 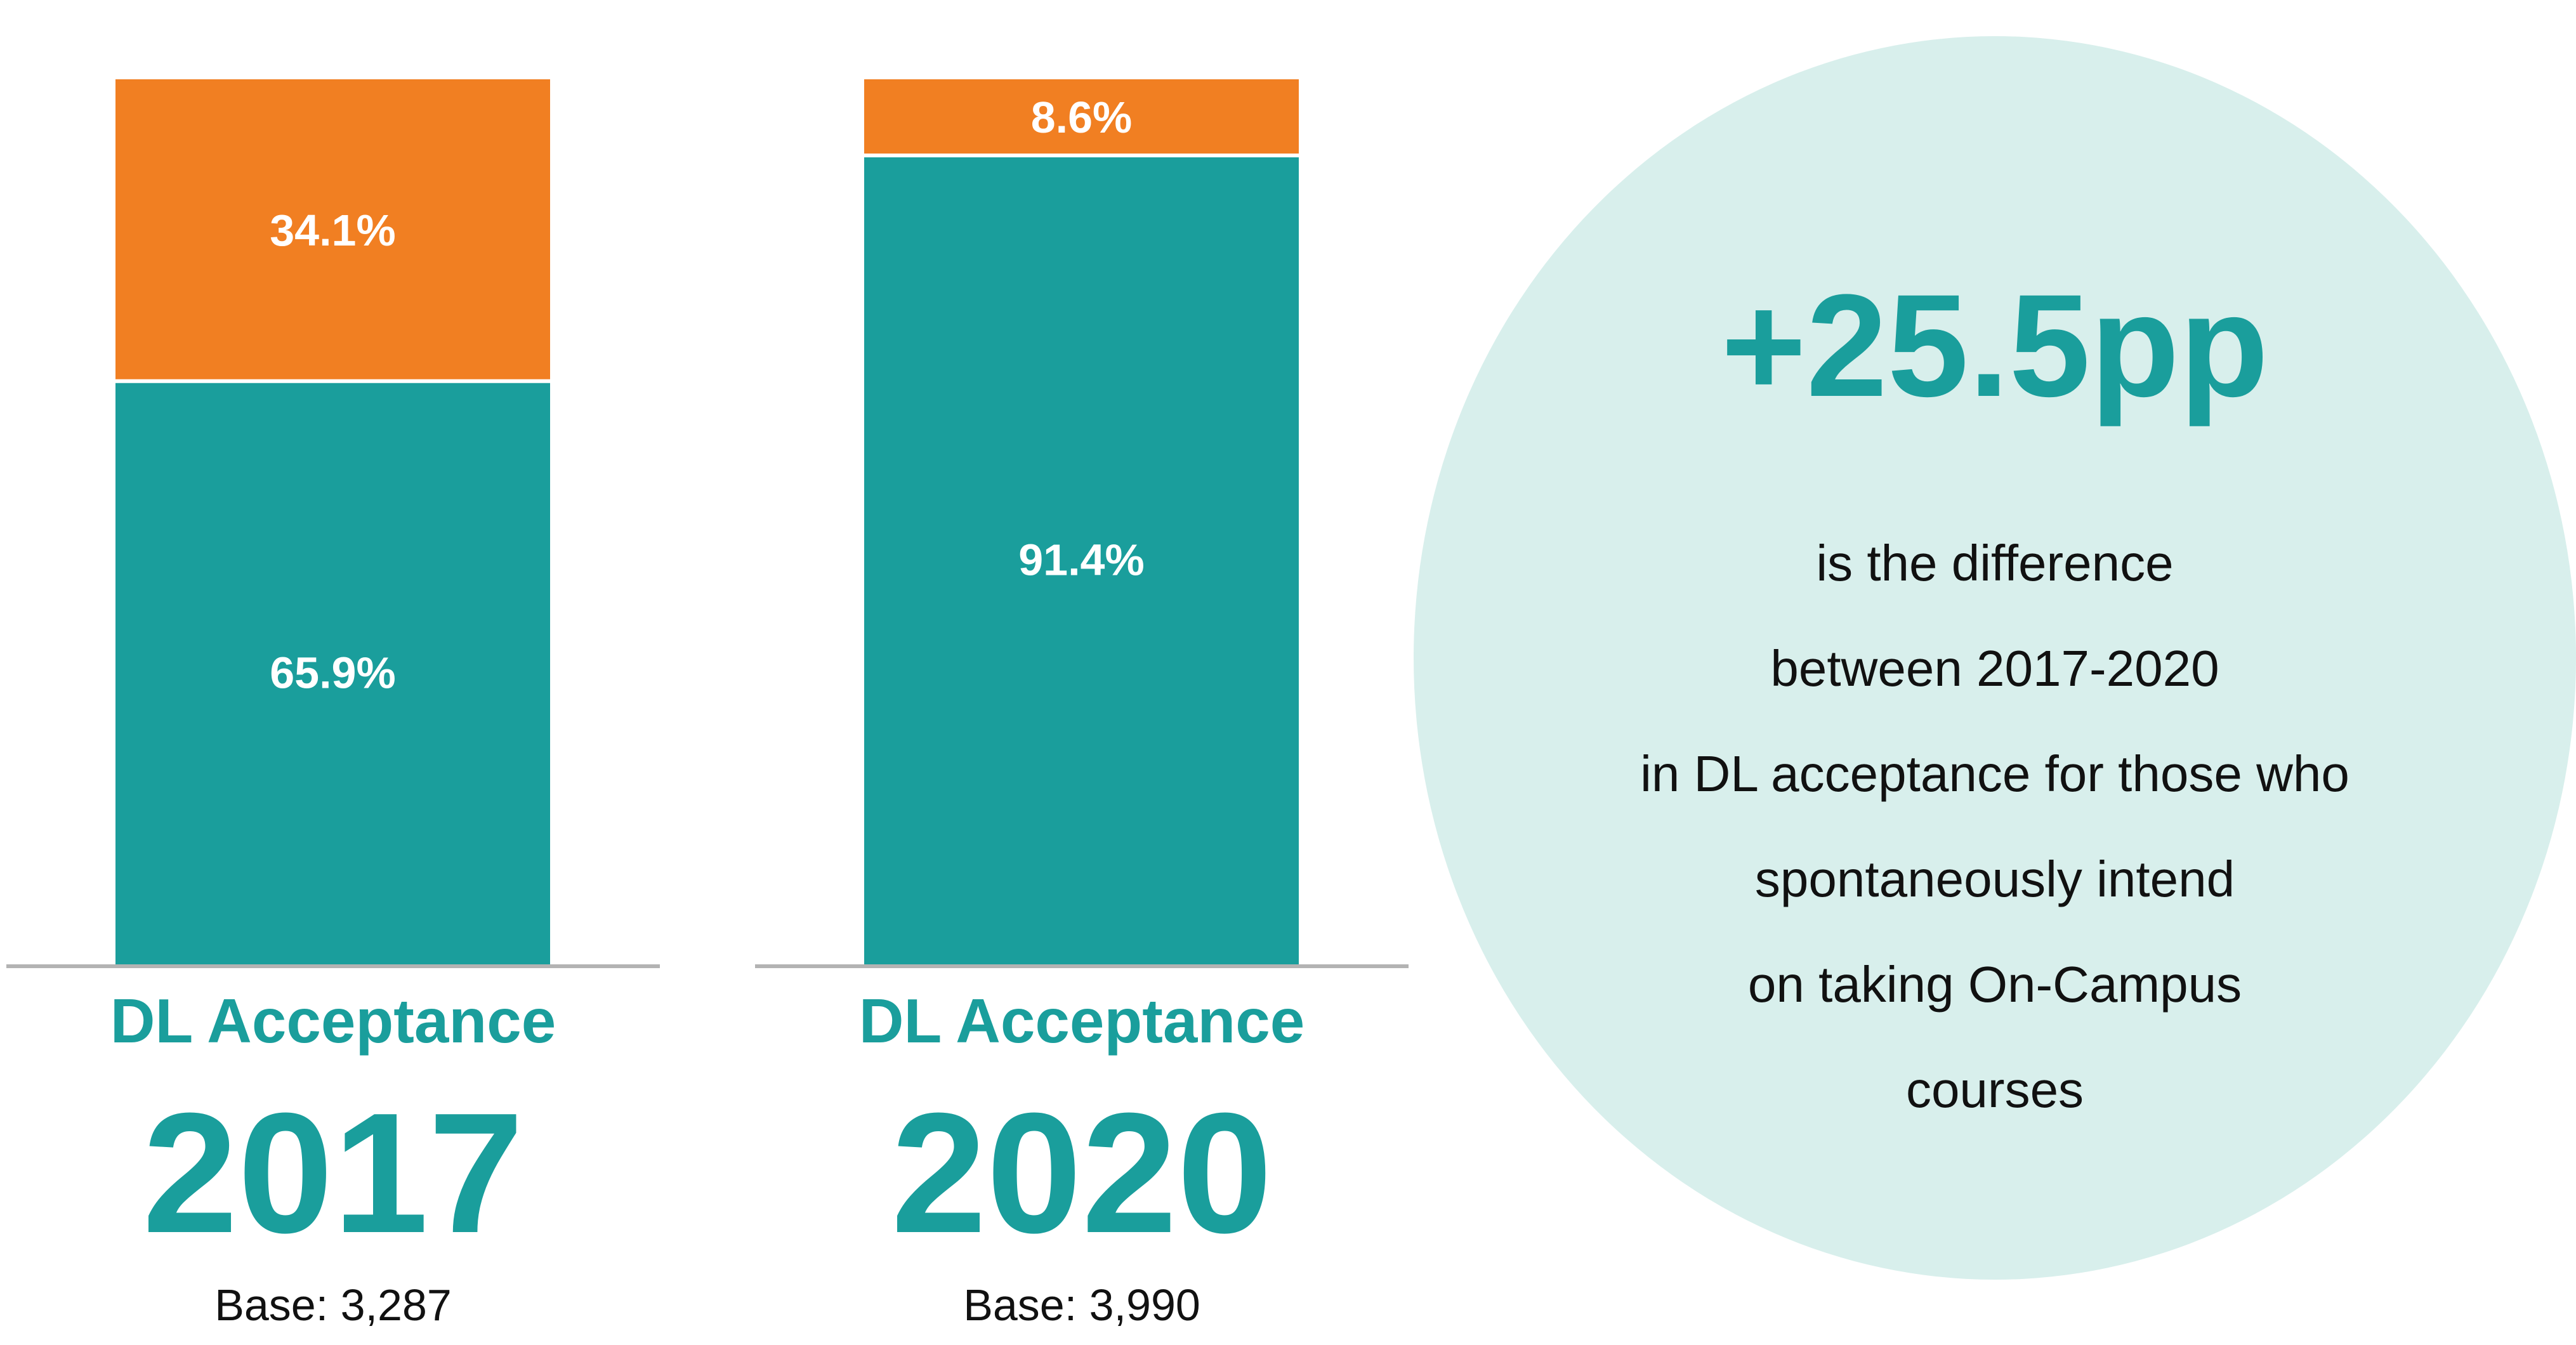 What do you see at coordinates (1994, 879) in the screenshot?
I see `callout-line: spontaneously intend` at bounding box center [1994, 879].